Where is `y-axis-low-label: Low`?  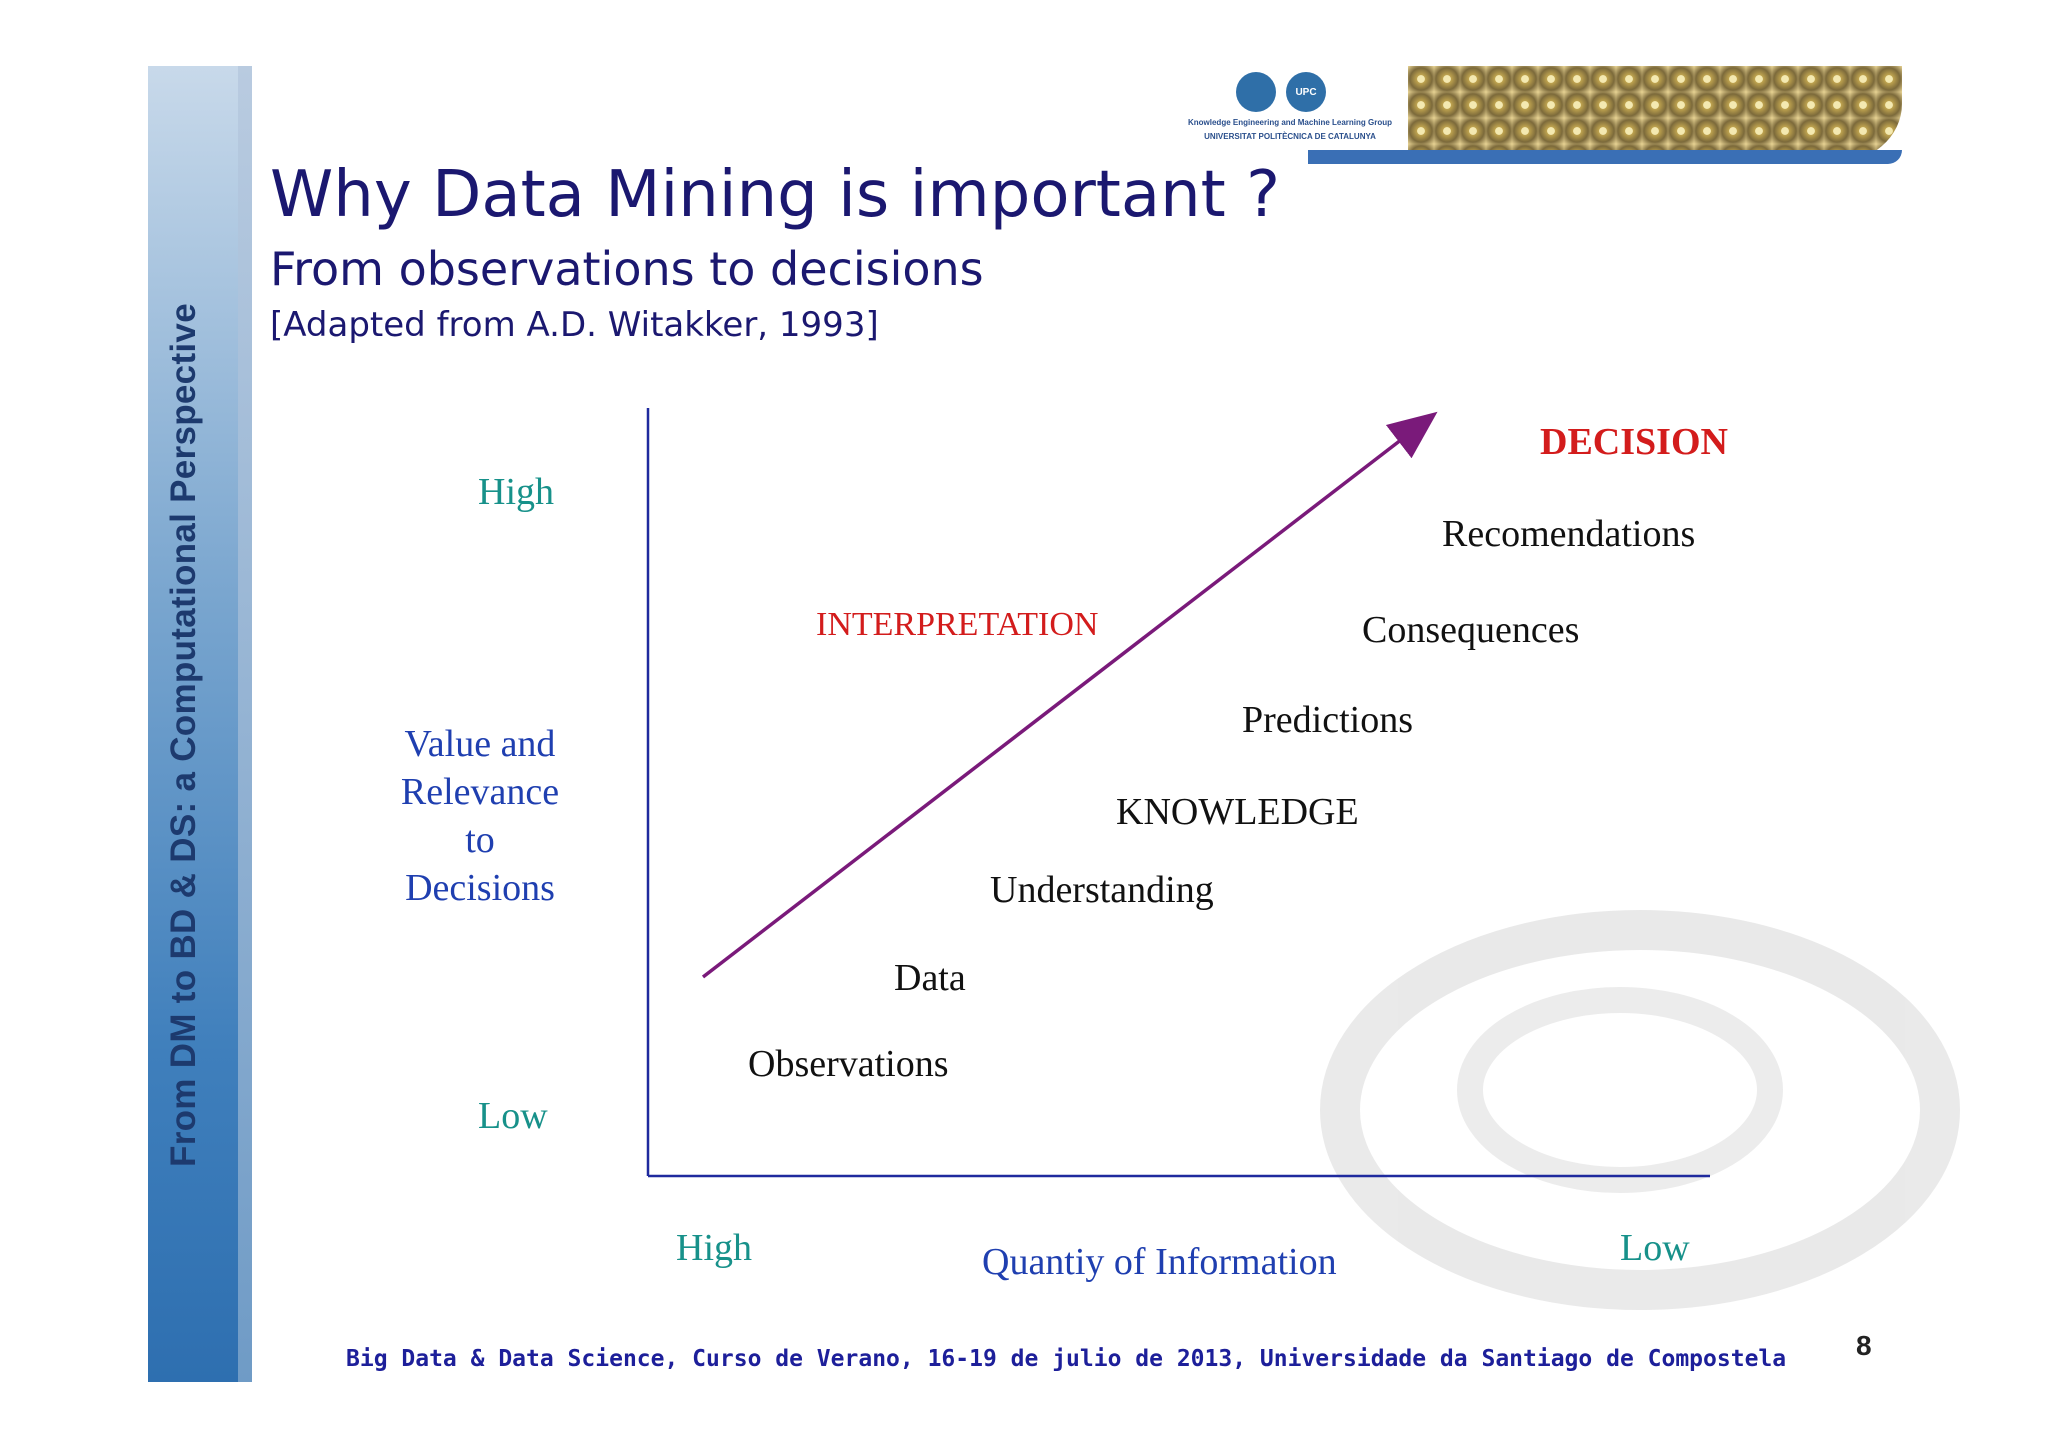
y-axis-low-label: Low is located at coordinates (513, 1116).